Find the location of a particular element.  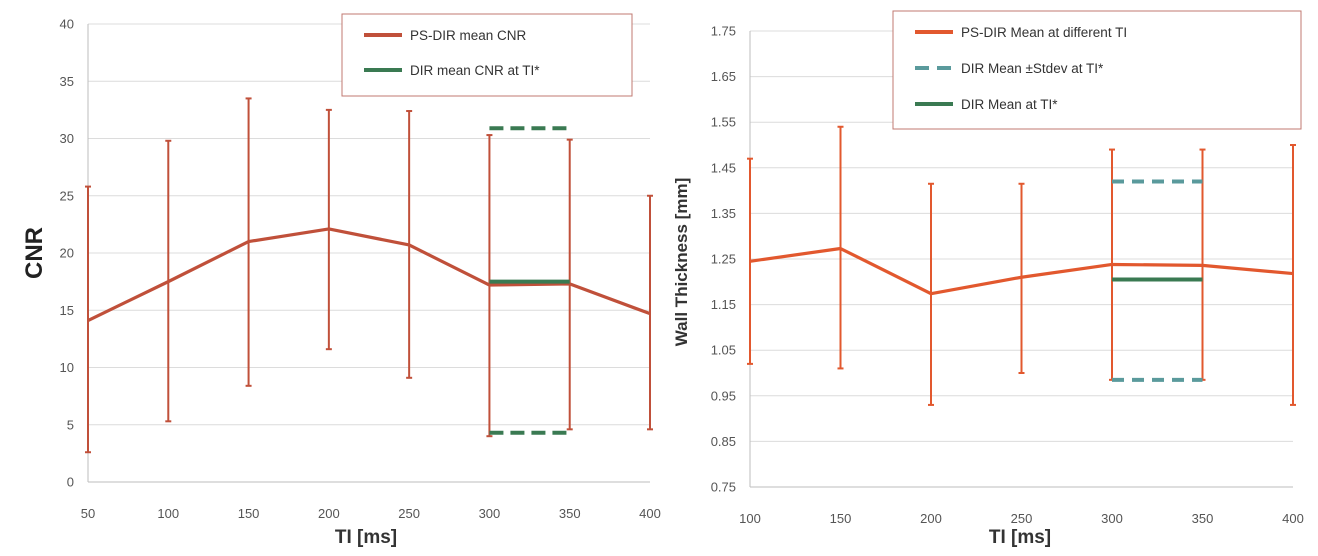

left-x-tick-label: 400 is located at coordinates (650, 513).